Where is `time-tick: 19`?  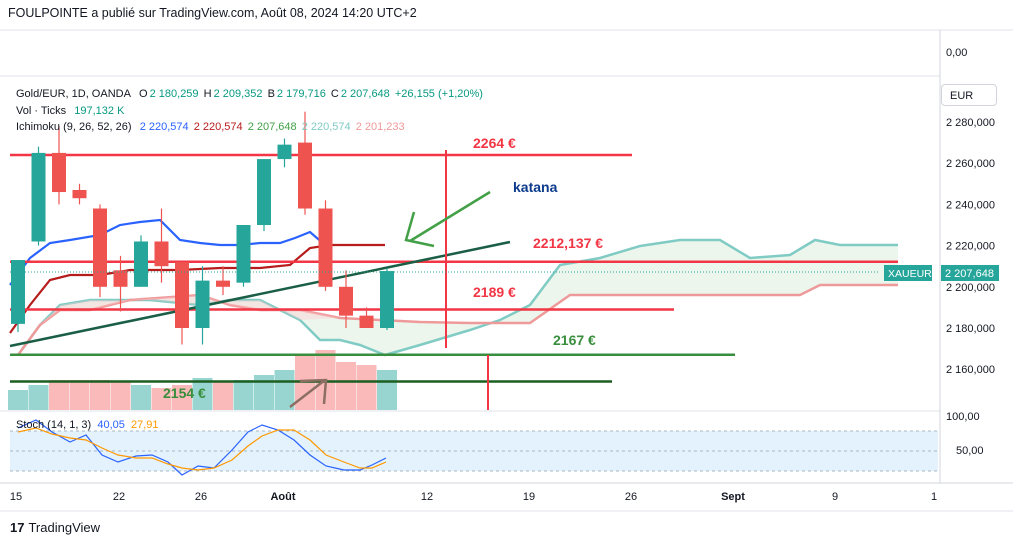
time-tick: 19 is located at coordinates (529, 497).